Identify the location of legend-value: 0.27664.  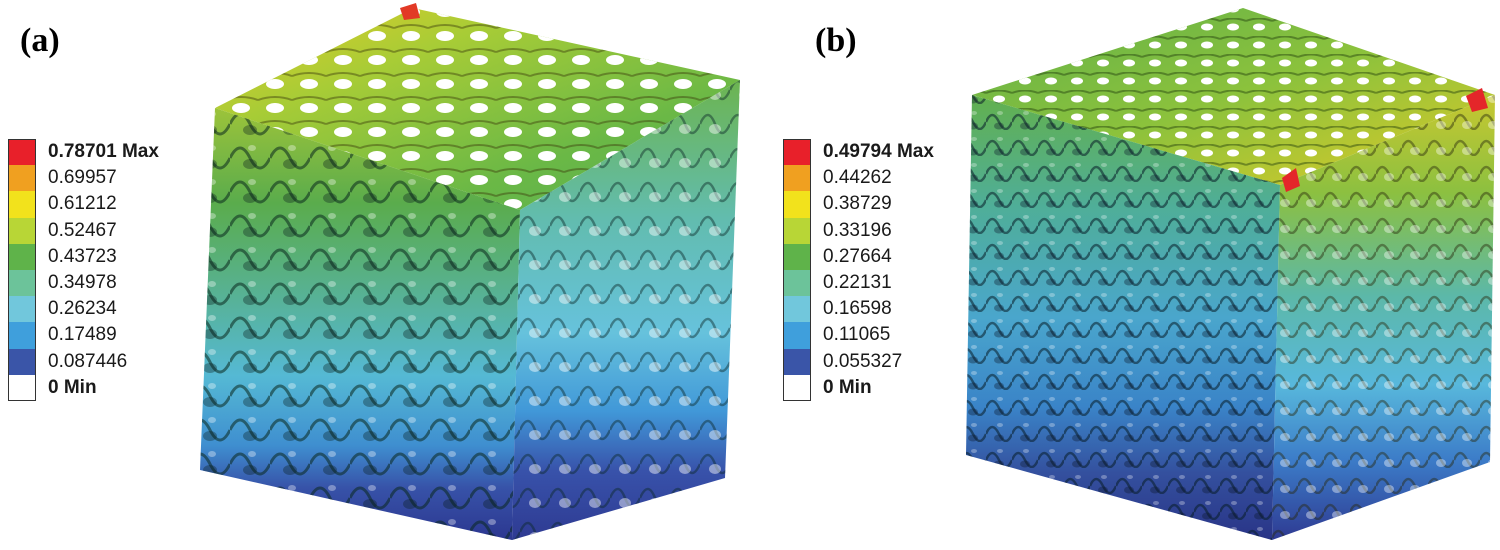
(857, 256).